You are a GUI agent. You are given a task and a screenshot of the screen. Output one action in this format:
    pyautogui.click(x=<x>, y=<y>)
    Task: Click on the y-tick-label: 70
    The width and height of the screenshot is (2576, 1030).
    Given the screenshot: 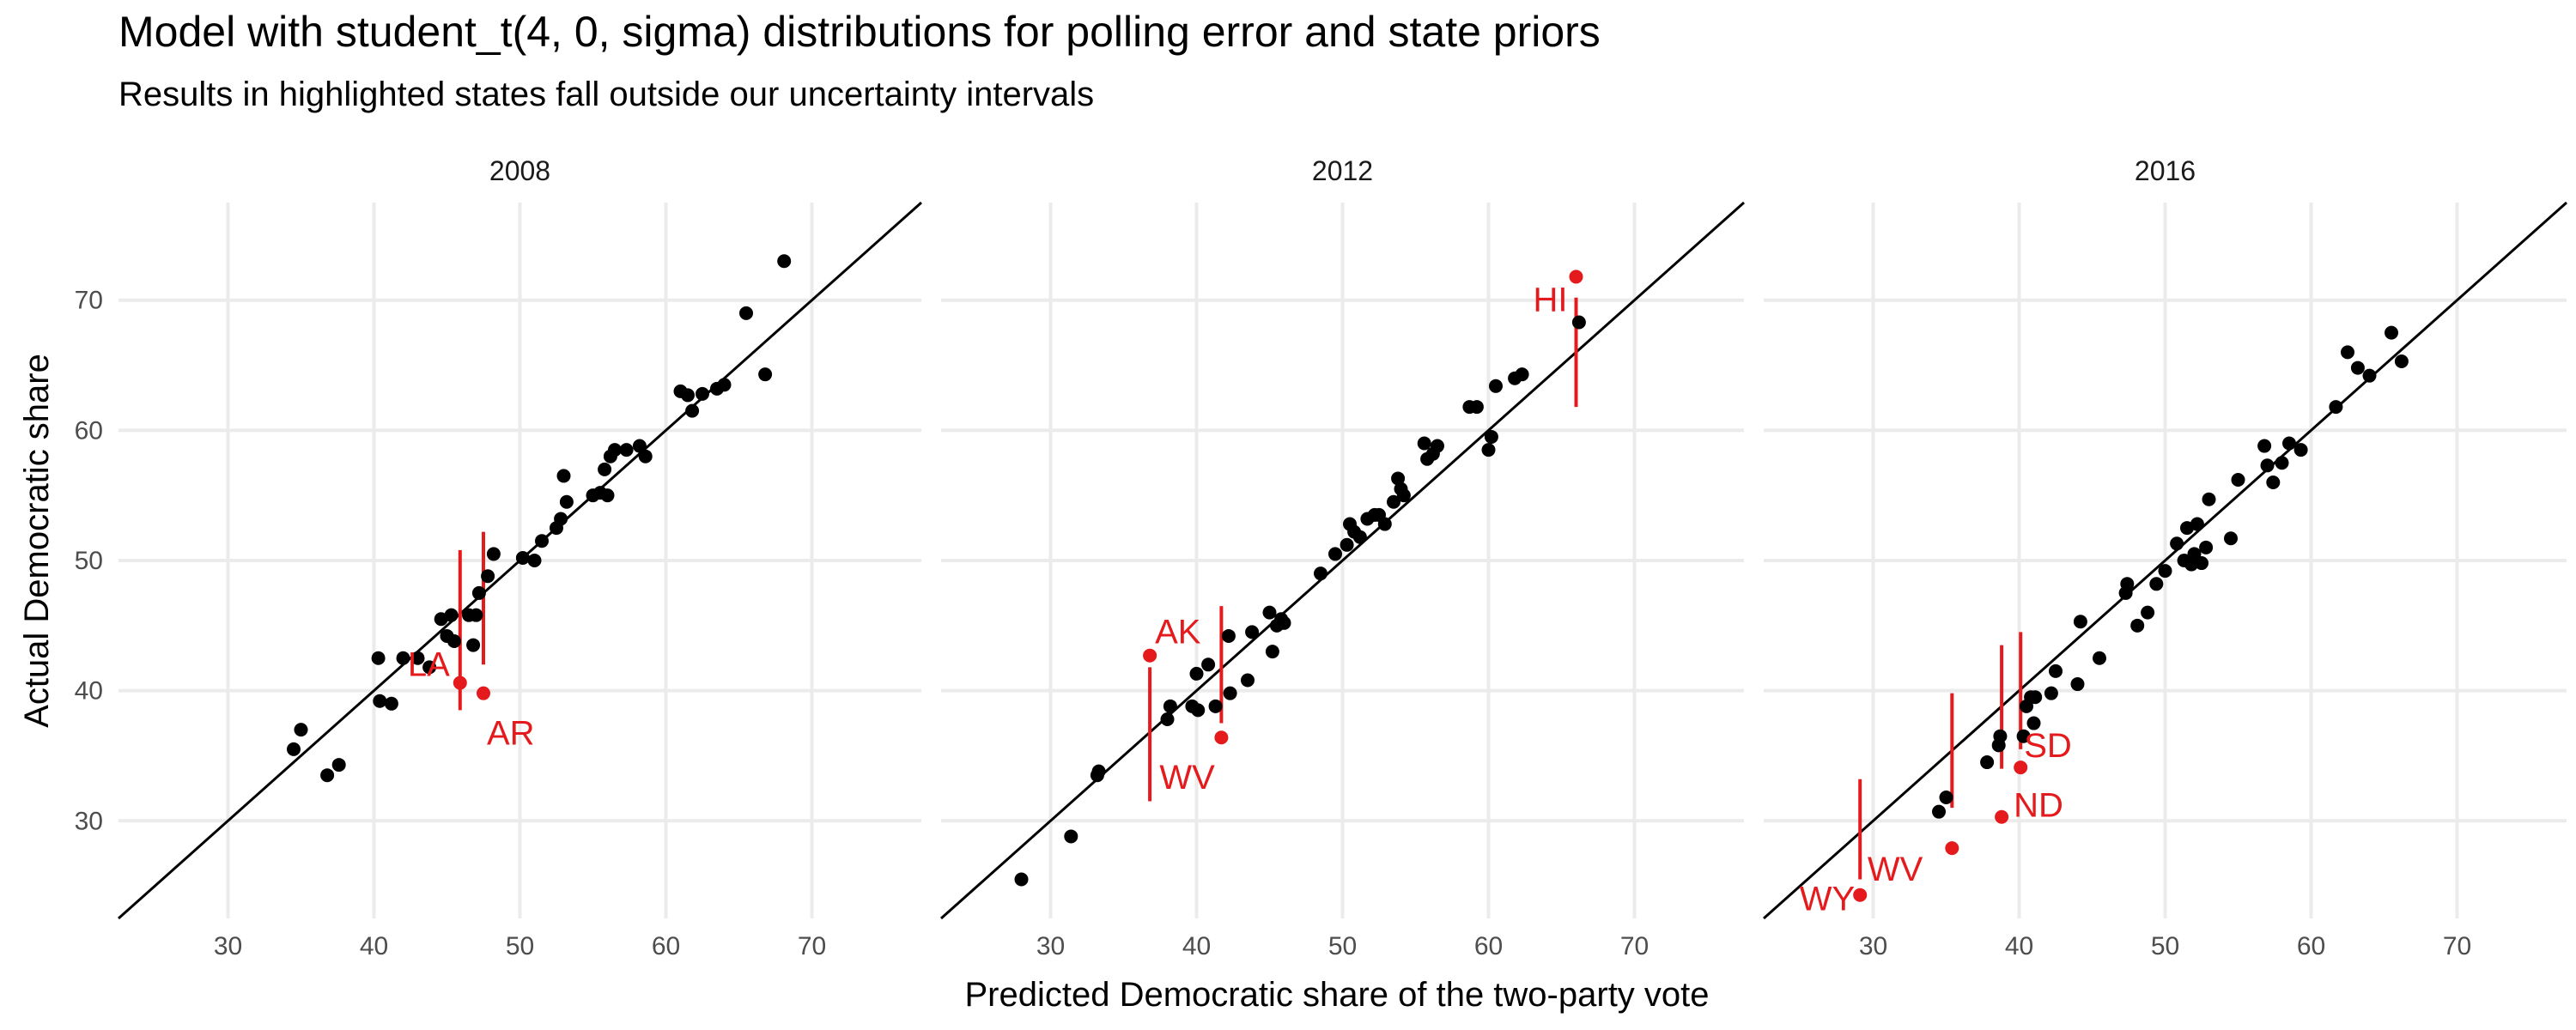 What is the action you would take?
    pyautogui.click(x=89, y=301)
    